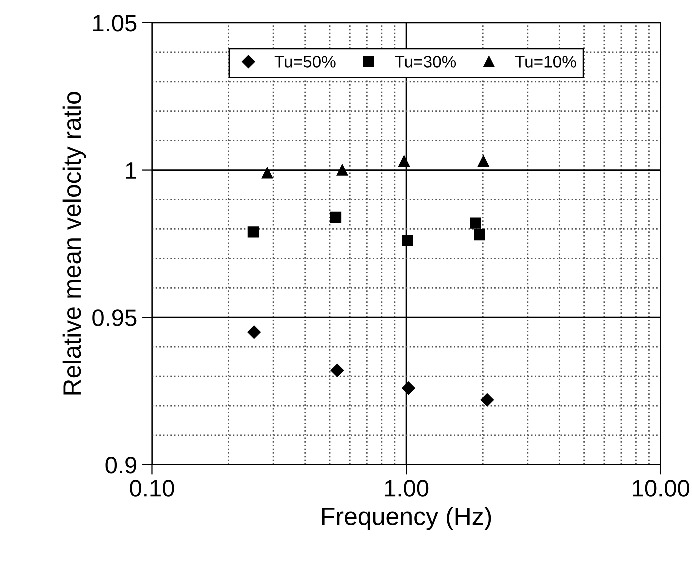 The image size is (692, 574). I want to click on x-tick-label: 1.00, so click(407, 488).